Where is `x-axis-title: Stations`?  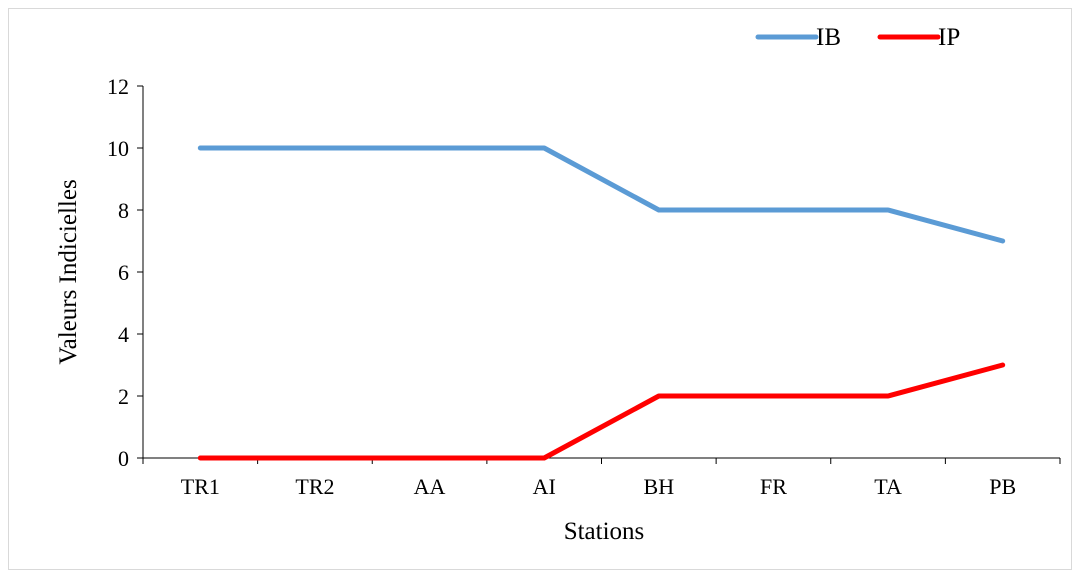 x-axis-title: Stations is located at coordinates (604, 531).